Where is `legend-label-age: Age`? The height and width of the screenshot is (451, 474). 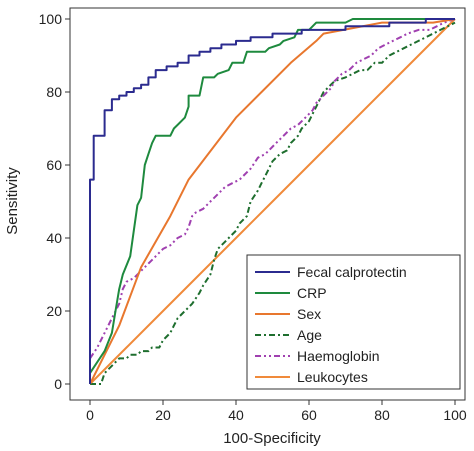 legend-label-age: Age is located at coordinates (309, 335).